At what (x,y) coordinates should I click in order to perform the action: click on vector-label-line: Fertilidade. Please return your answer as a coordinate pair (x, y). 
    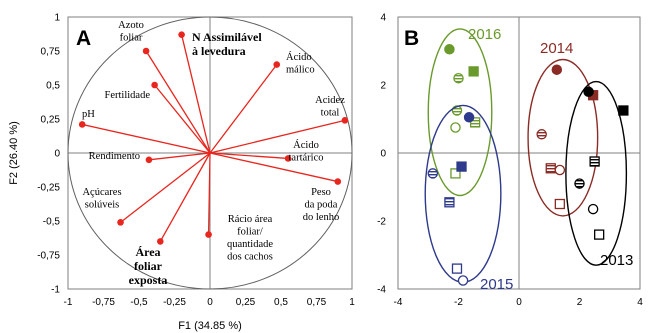
    Looking at the image, I should click on (128, 95).